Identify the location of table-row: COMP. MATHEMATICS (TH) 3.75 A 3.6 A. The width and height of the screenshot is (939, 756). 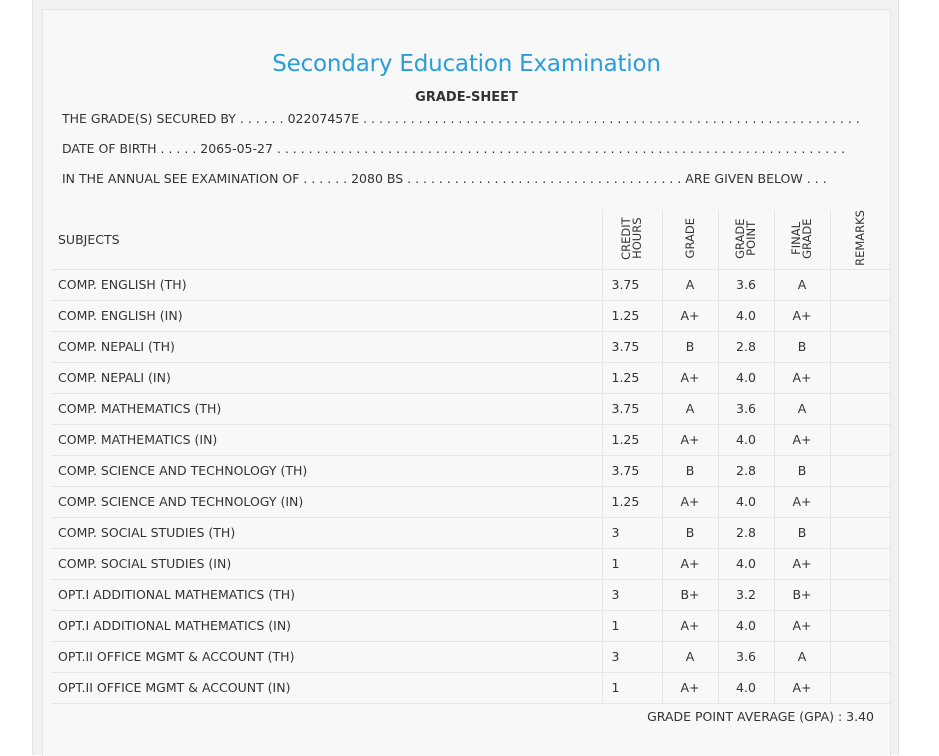
(471, 409).